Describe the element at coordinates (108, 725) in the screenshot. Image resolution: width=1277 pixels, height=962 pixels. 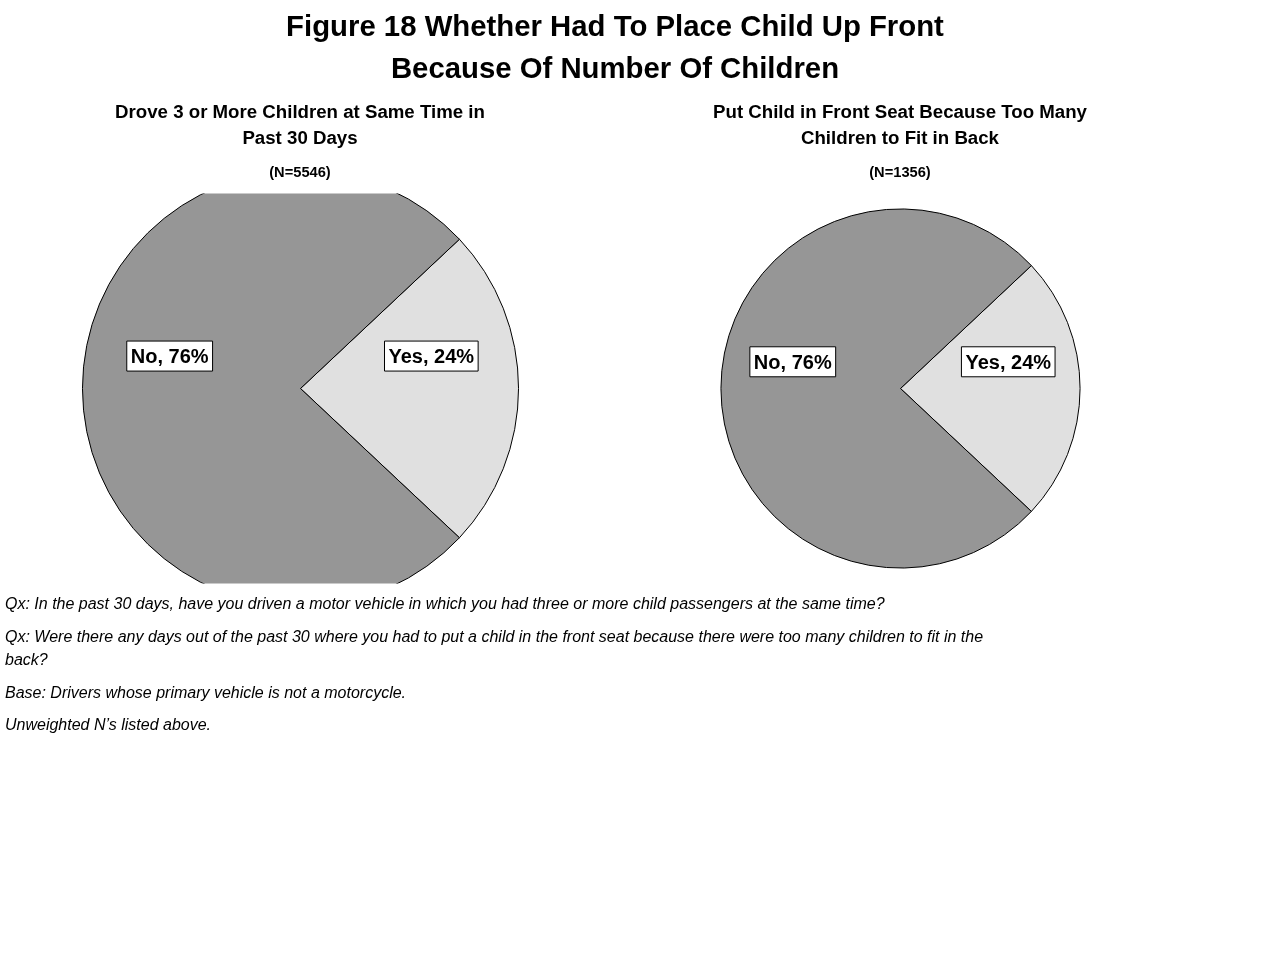
I see `text: Unweighted N’s listed above.` at that location.